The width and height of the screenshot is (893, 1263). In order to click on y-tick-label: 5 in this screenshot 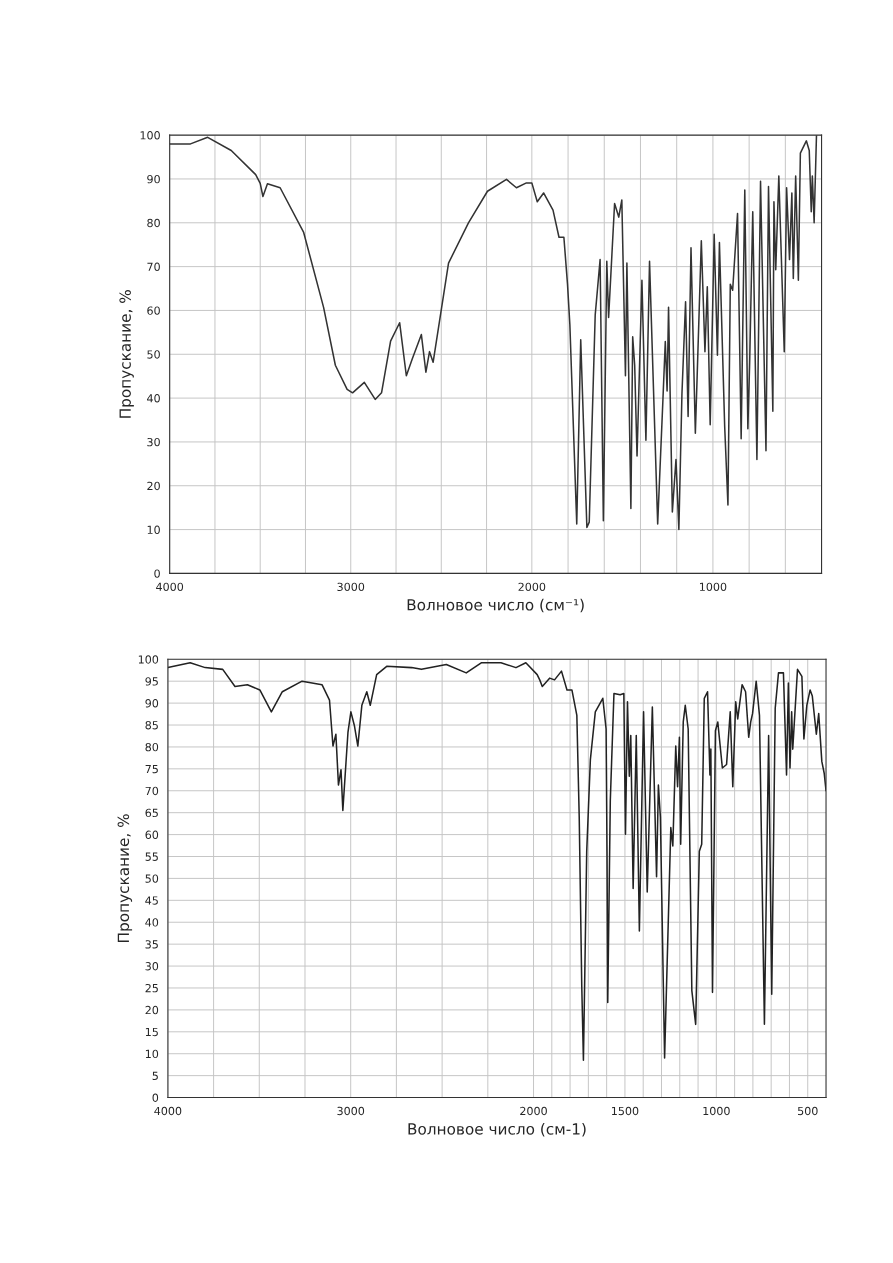, I will do `click(155, 1076)`.